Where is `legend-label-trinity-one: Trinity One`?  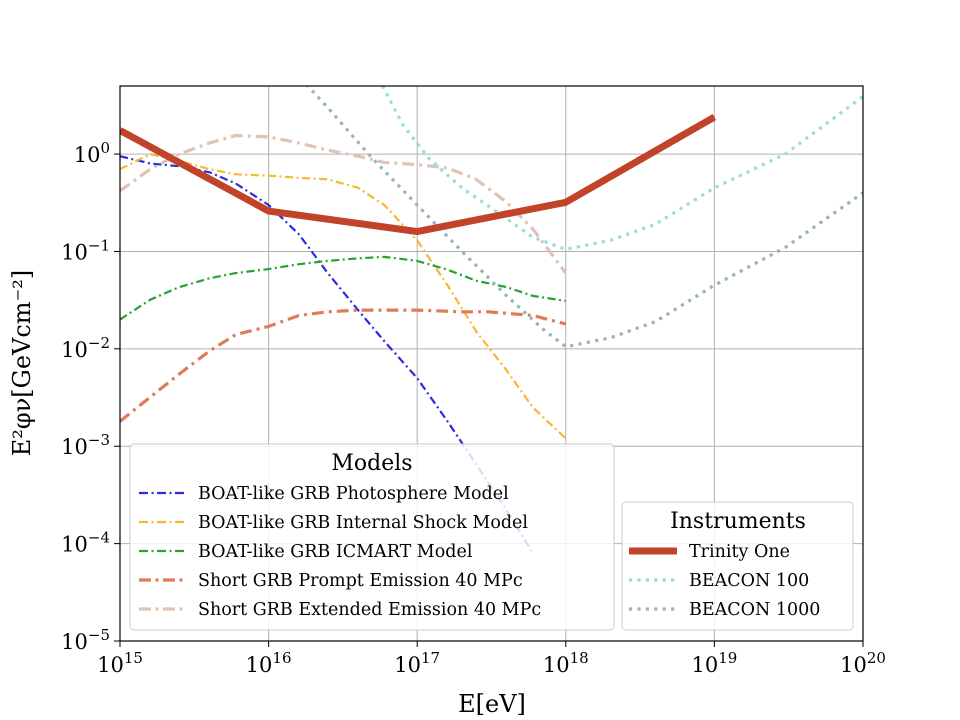 legend-label-trinity-one: Trinity One is located at coordinates (739, 552).